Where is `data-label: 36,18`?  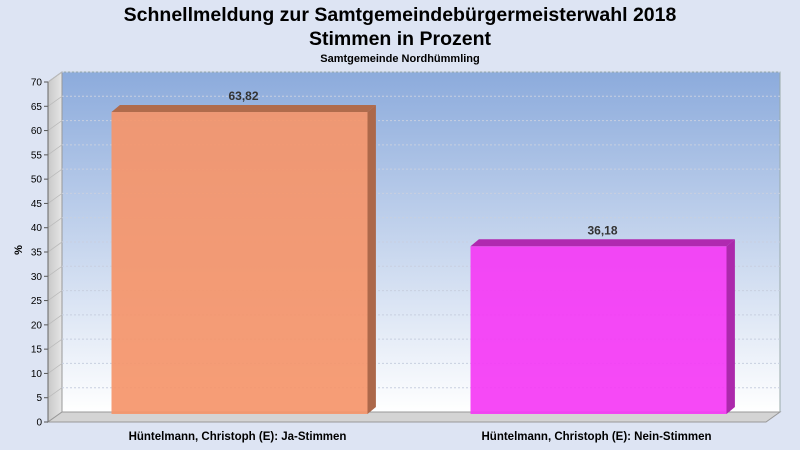 data-label: 36,18 is located at coordinates (602, 230).